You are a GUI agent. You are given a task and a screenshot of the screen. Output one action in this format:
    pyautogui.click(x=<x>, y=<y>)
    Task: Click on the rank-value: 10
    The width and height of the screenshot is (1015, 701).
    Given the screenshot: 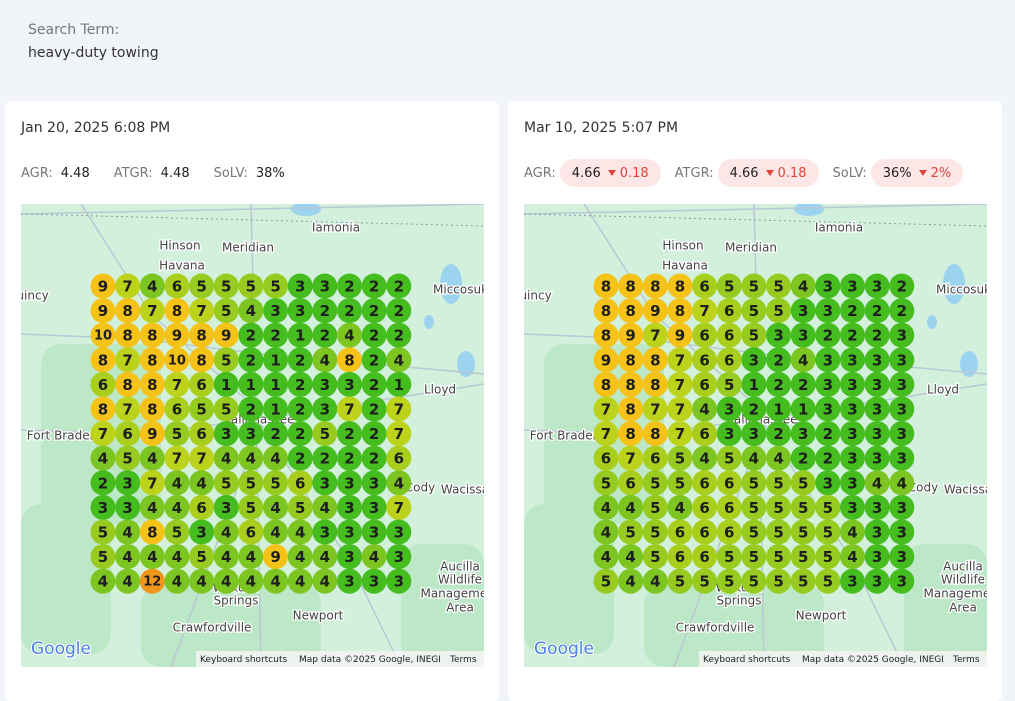 What is the action you would take?
    pyautogui.click(x=177, y=360)
    